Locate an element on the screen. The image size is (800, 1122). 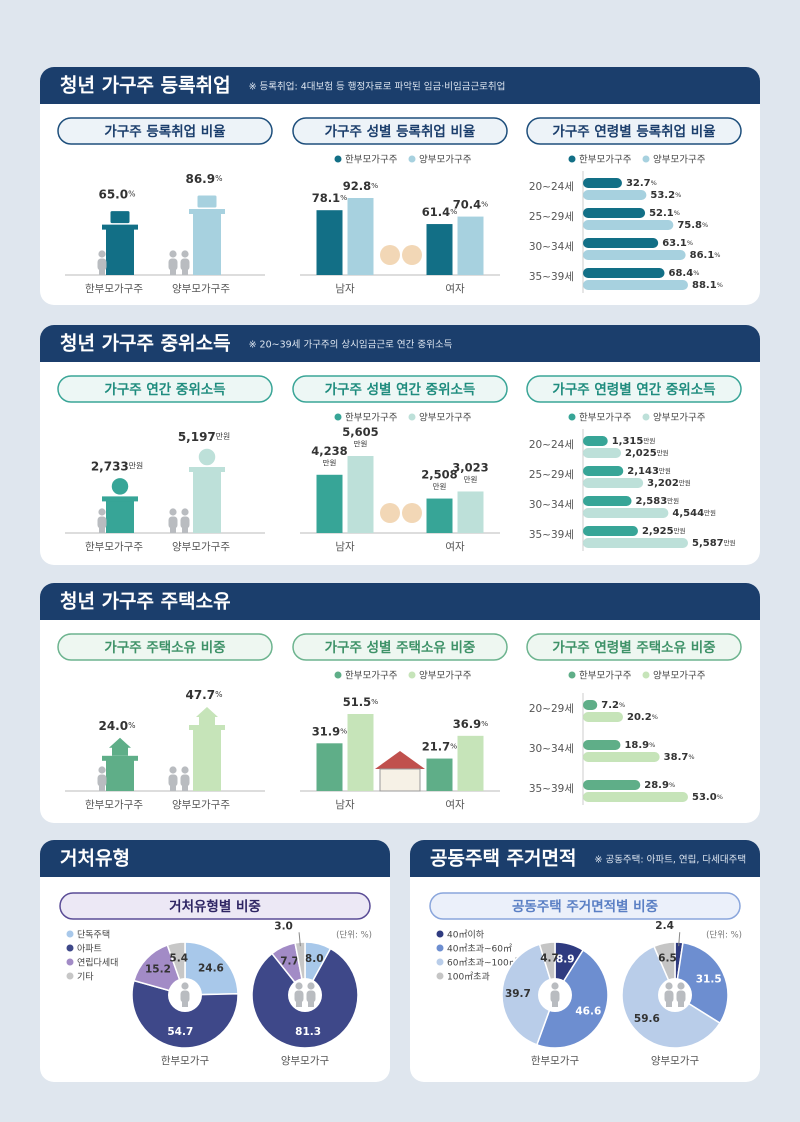
value-label: 65.0% is located at coordinates (116, 194).